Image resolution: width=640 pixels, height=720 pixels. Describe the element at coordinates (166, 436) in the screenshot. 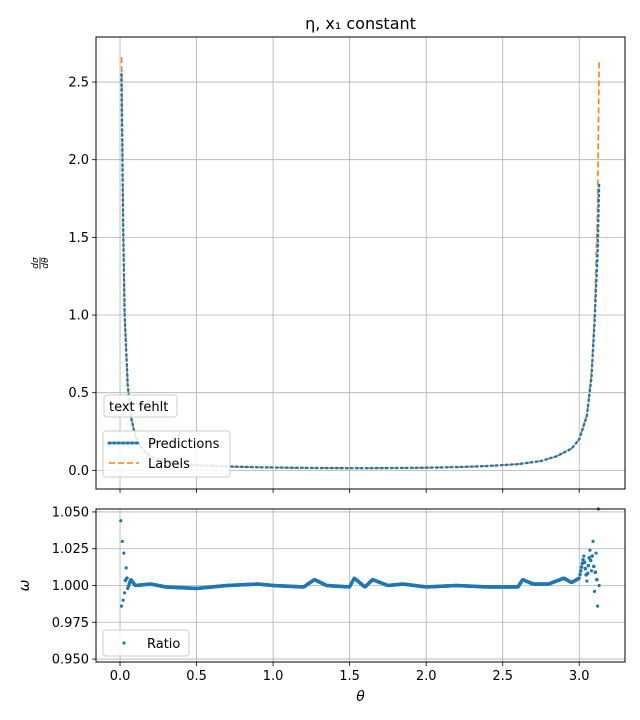

I see `main-legend: text fehlt Predictions Labels` at that location.